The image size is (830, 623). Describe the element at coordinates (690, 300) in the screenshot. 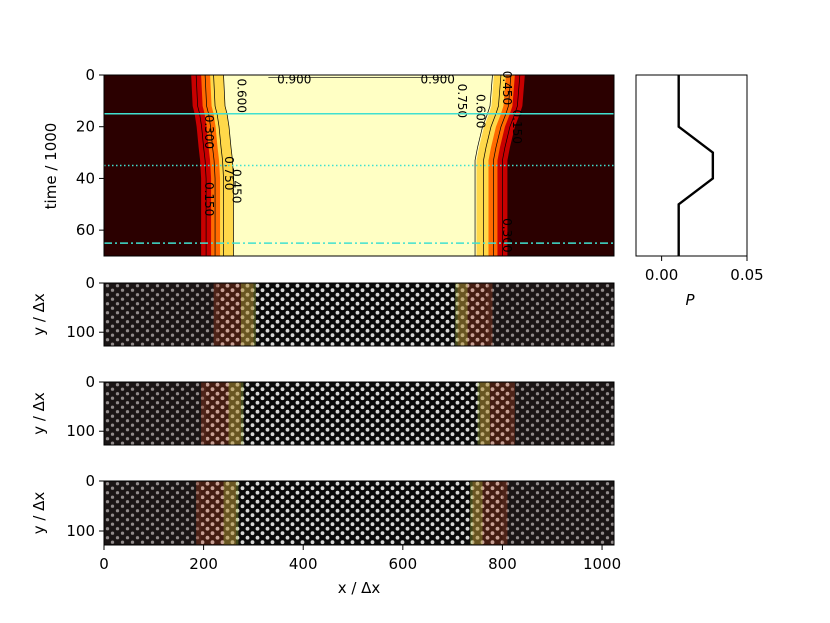

I see `x-axis-label: P` at that location.